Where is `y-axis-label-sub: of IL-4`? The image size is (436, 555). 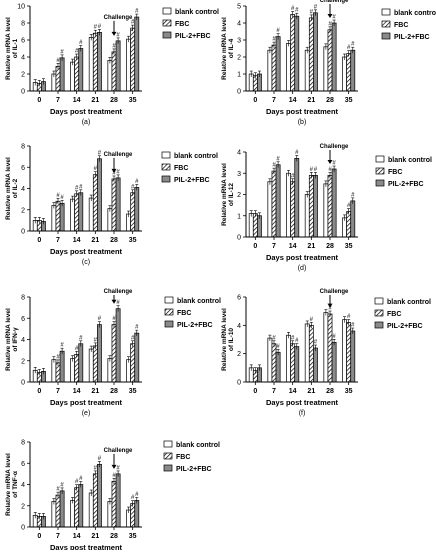 y-axis-label-sub: of IL-4 is located at coordinates (231, 48).